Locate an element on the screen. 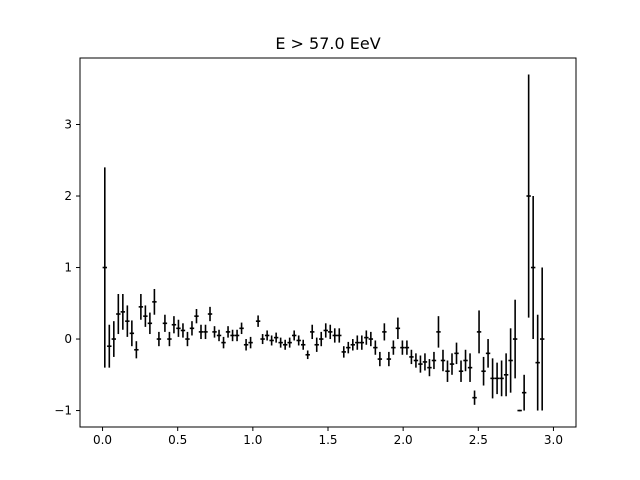  y-tick-label: −1 is located at coordinates (63, 411).